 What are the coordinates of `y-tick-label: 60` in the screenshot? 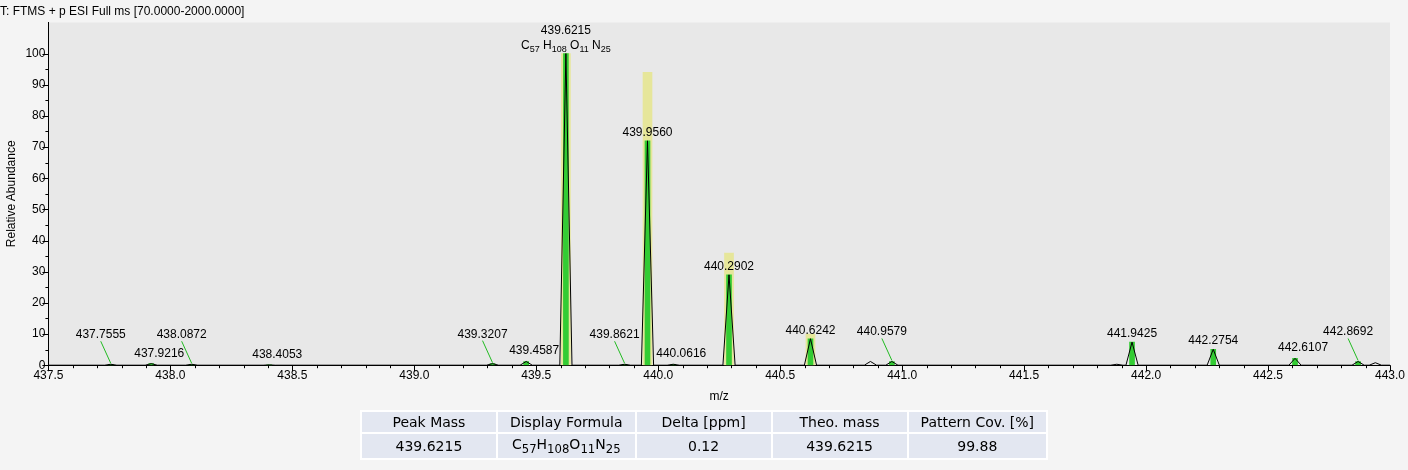 It's located at (39, 177).